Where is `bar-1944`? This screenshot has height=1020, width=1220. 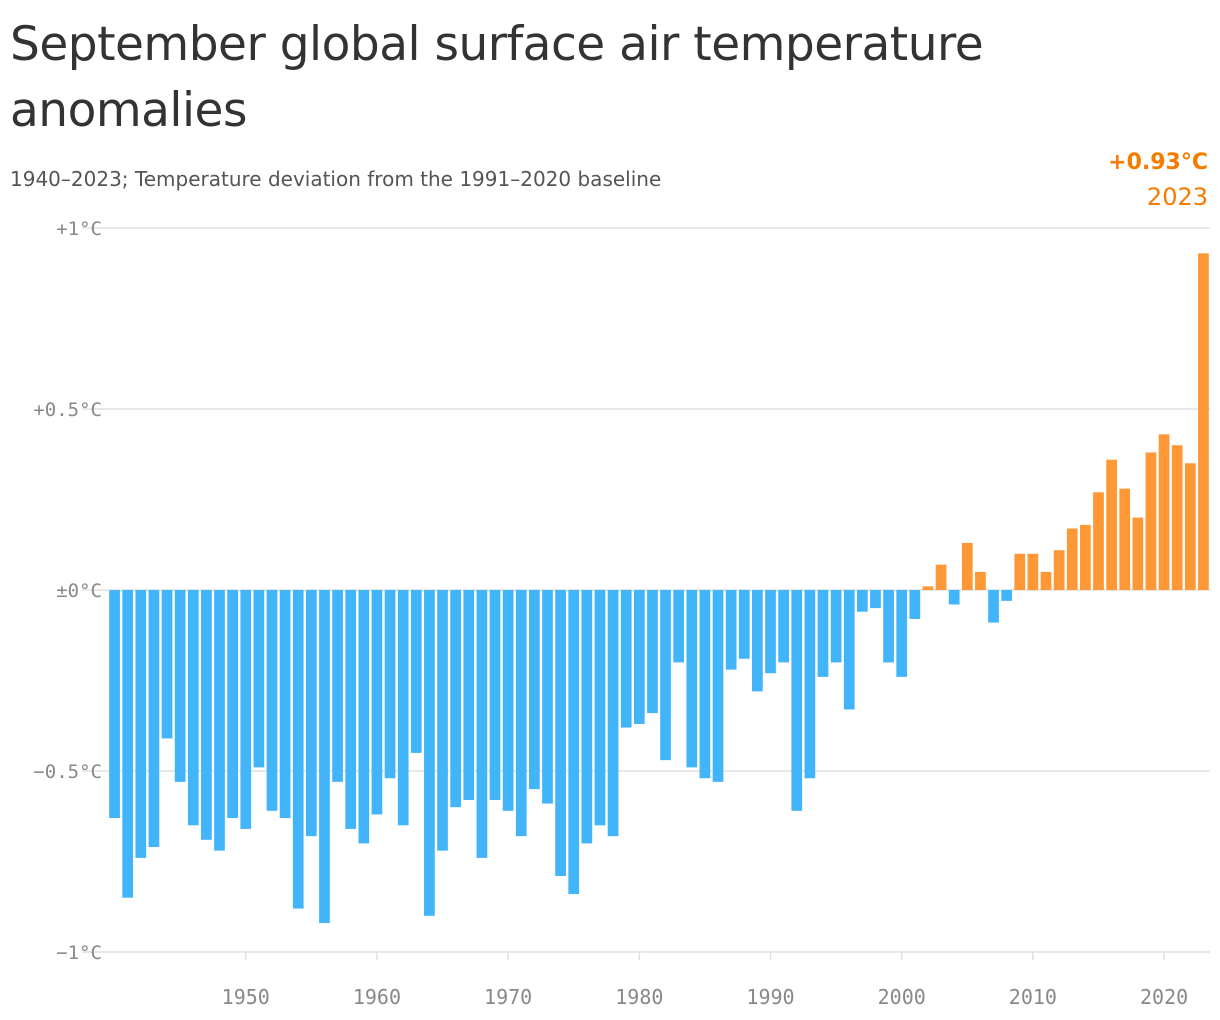
bar-1944 is located at coordinates (167, 664).